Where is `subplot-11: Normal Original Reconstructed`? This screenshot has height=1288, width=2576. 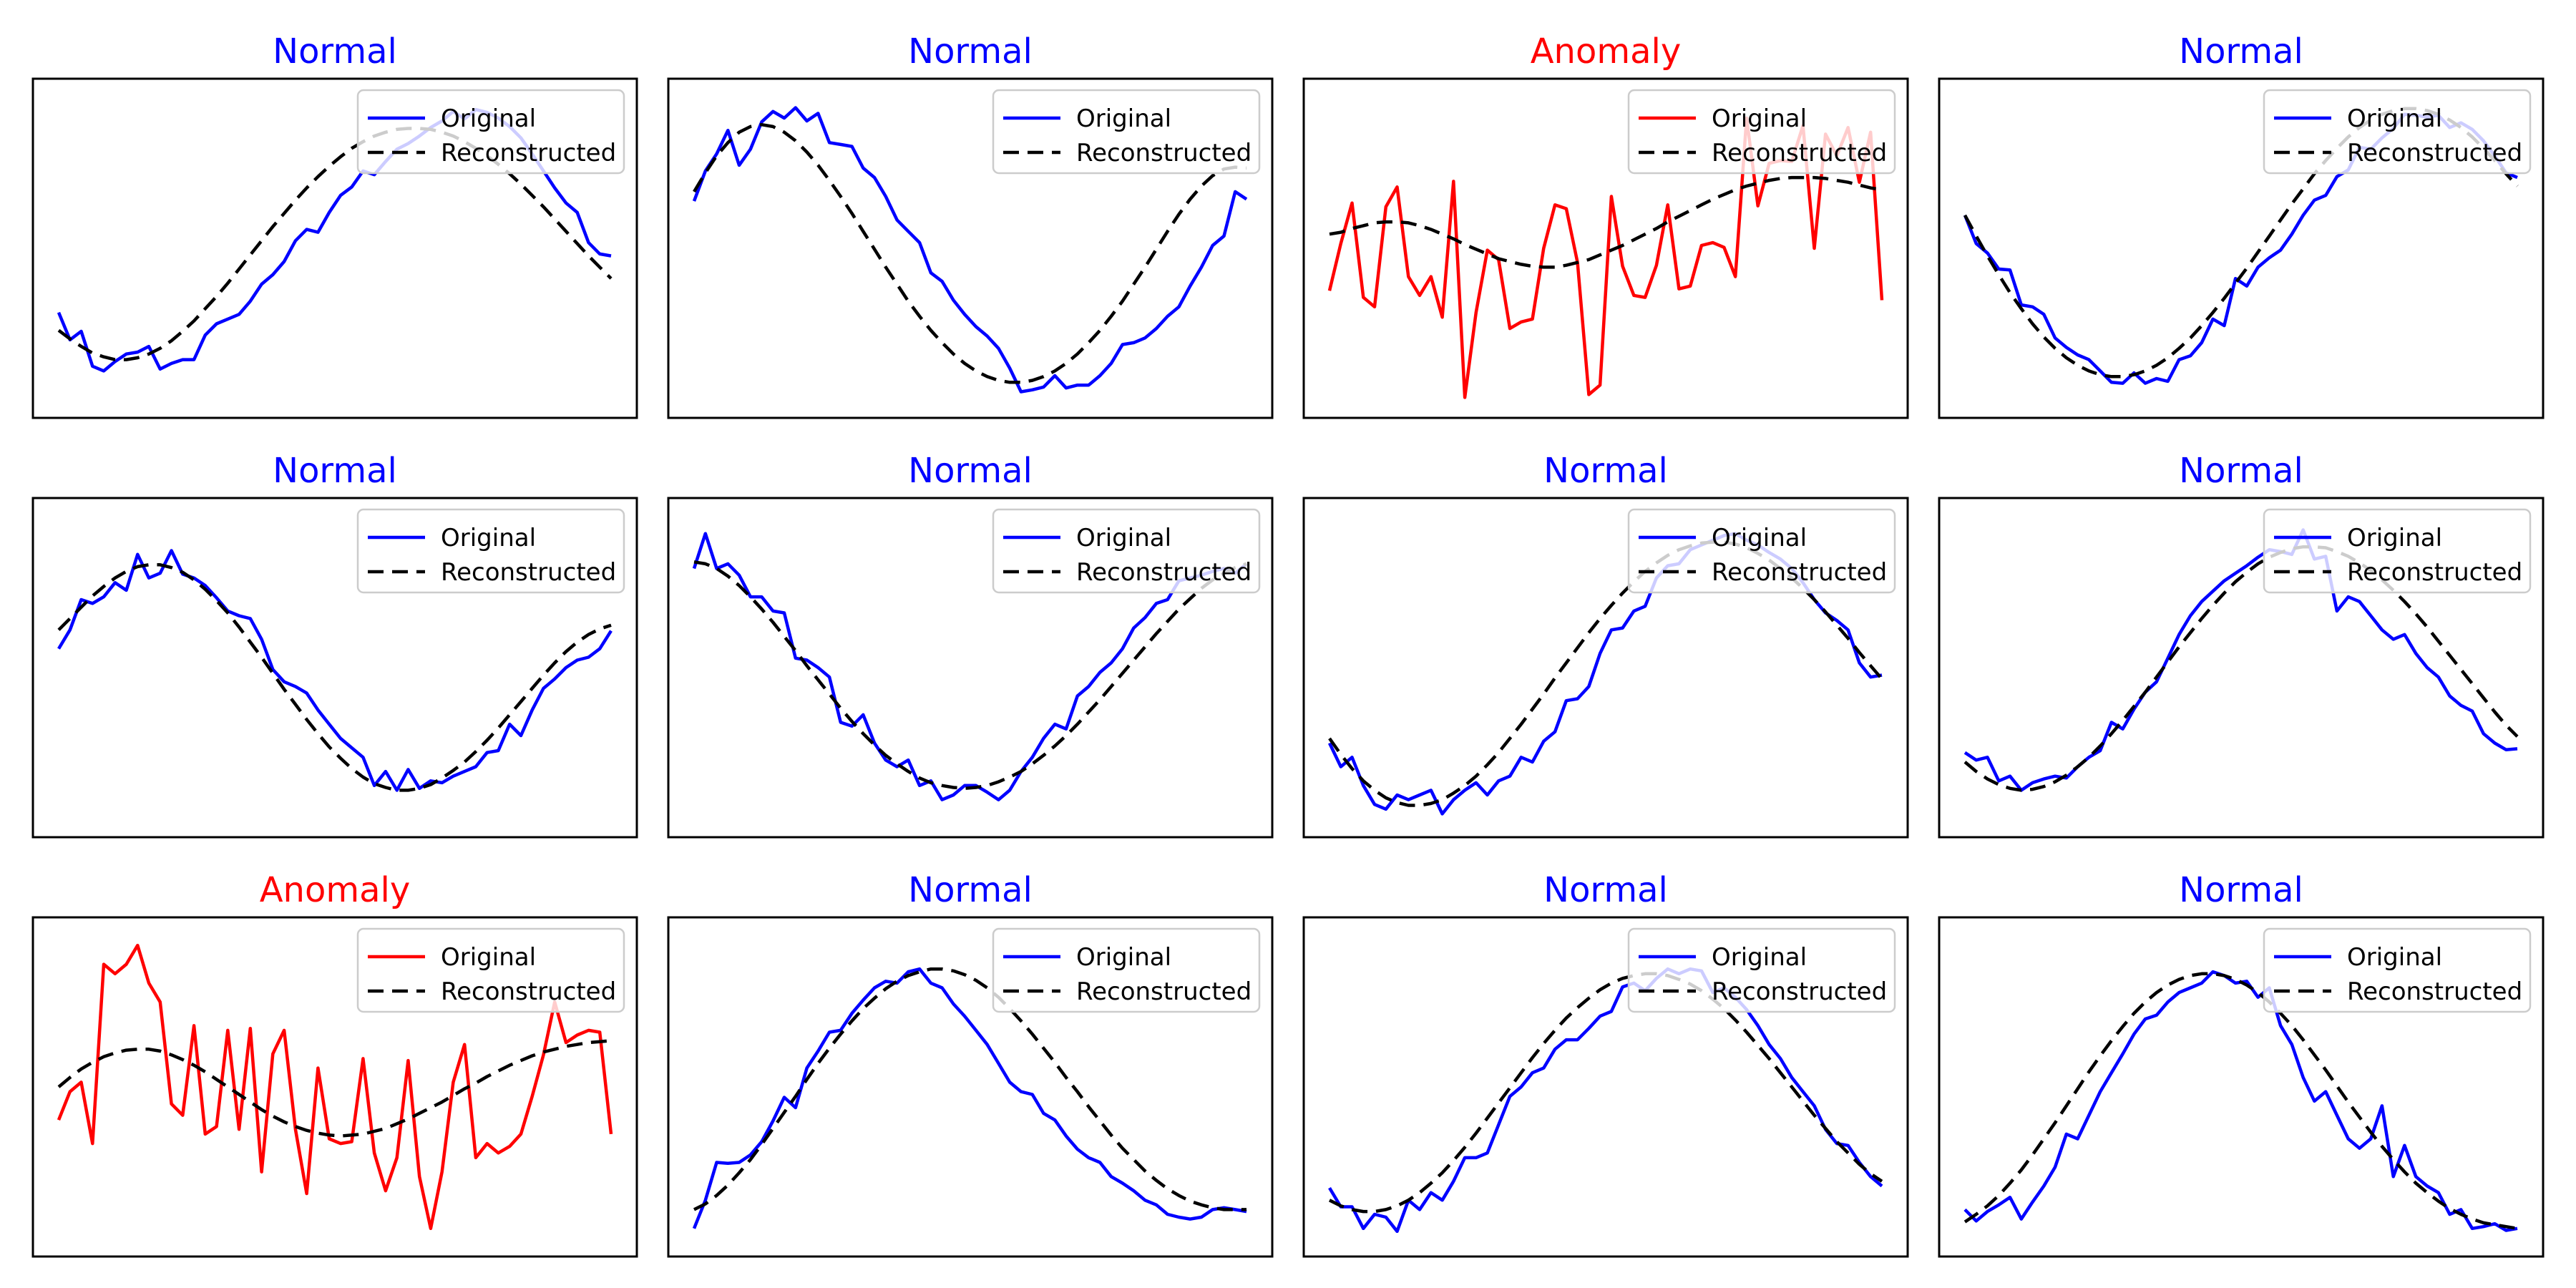 subplot-11: Normal Original Reconstructed is located at coordinates (1605, 1064).